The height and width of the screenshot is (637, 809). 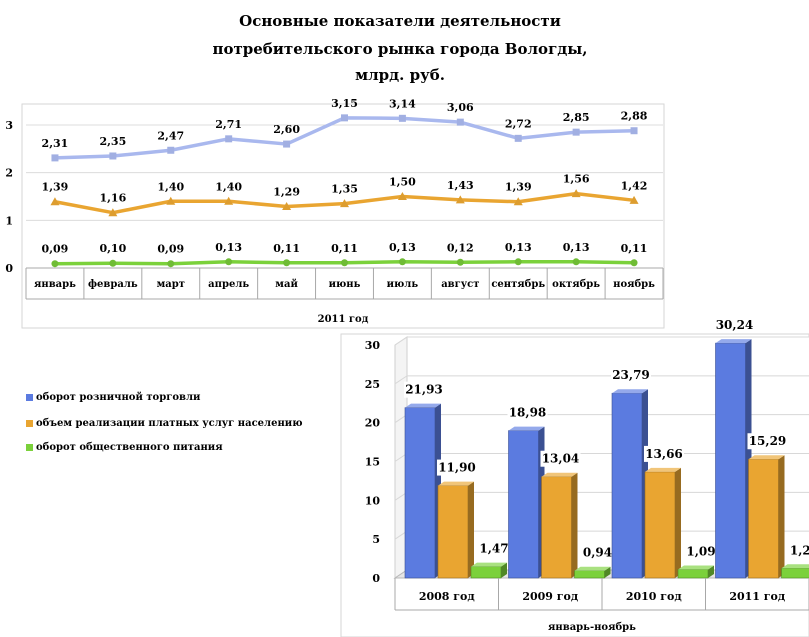 What do you see at coordinates (376, 539) in the screenshot?
I see `y-tick-label: 5` at bounding box center [376, 539].